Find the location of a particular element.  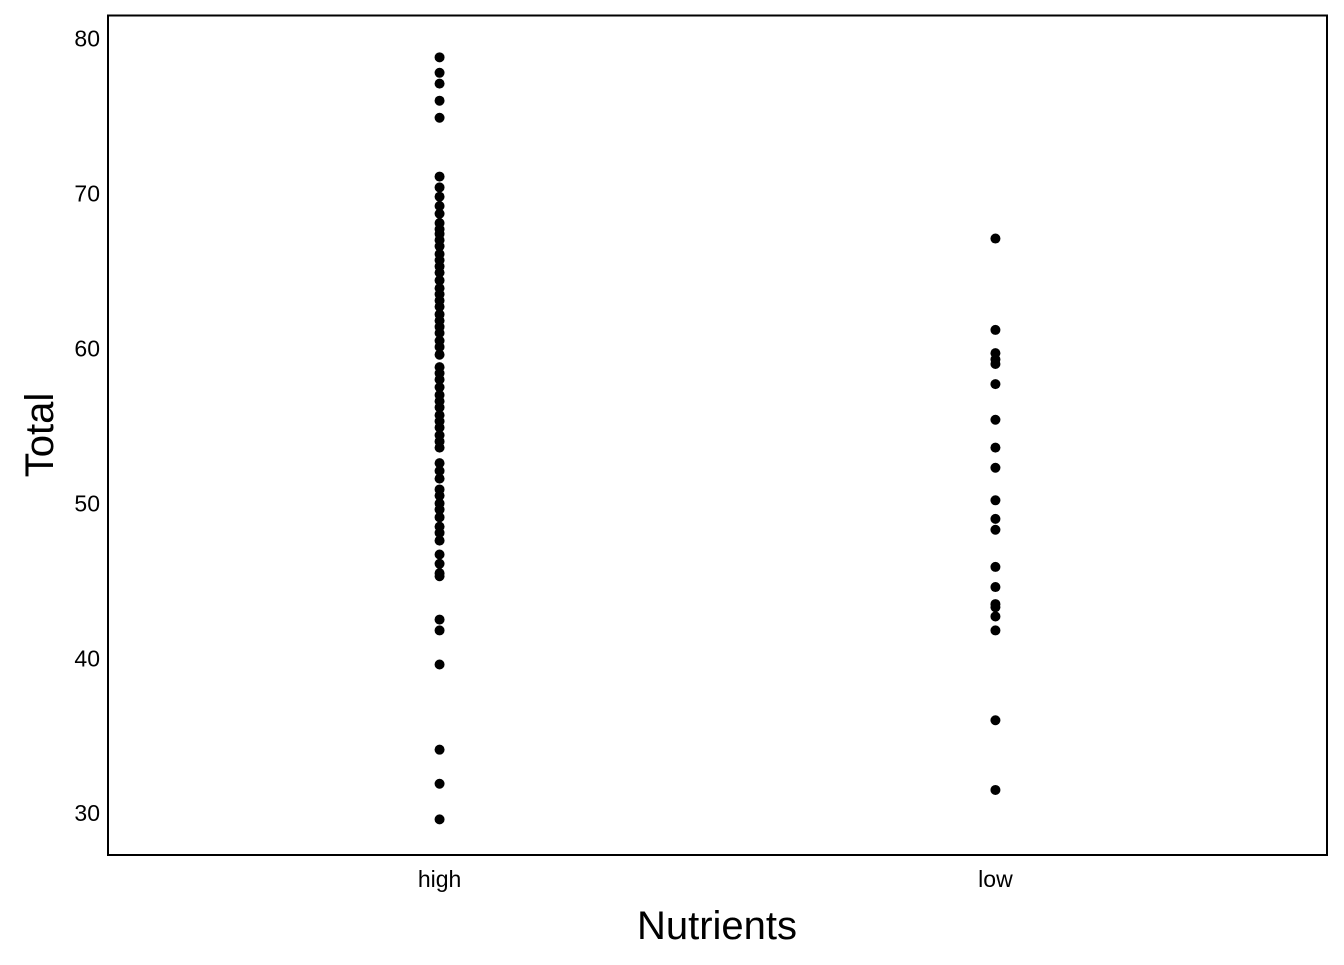

y-axis-ticks: 30 40 50 60 70 80 is located at coordinates (87, 426).